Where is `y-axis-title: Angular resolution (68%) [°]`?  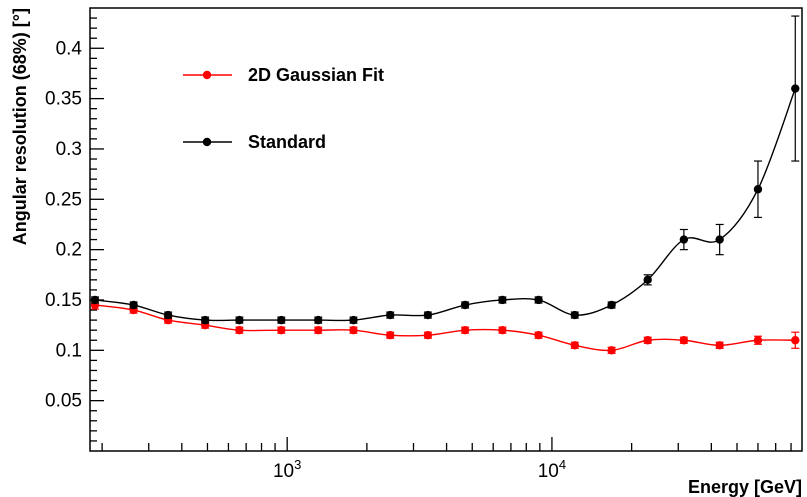
y-axis-title: Angular resolution (68%) [°] is located at coordinates (20, 126).